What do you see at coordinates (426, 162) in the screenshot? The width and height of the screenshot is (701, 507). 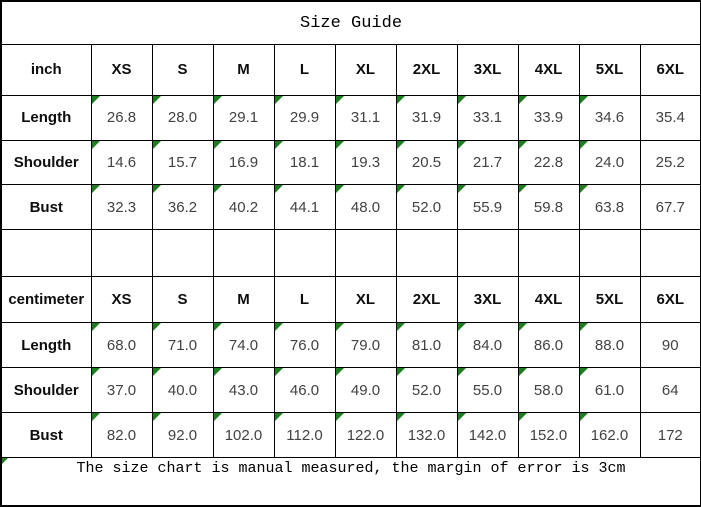 I see `value-cell: 20.5` at bounding box center [426, 162].